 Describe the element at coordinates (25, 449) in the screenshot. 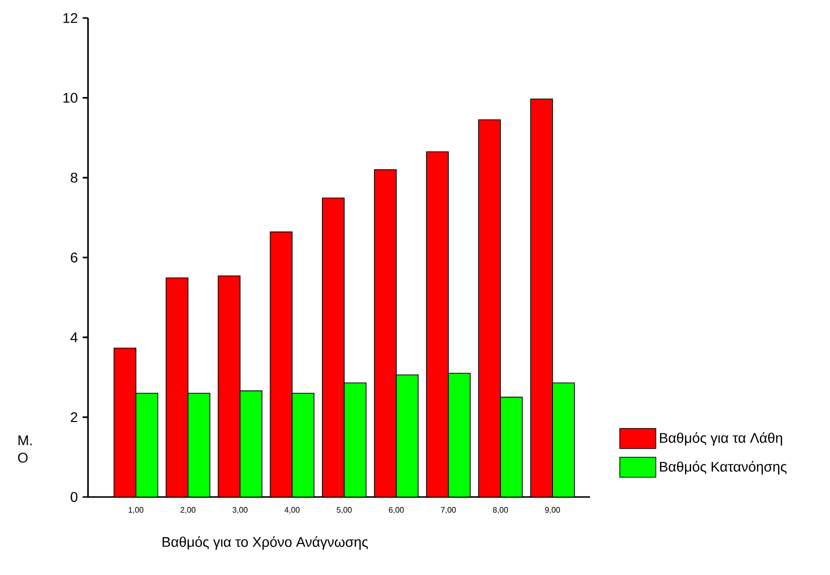

I see `y-axis-title: Μ. Ο` at that location.